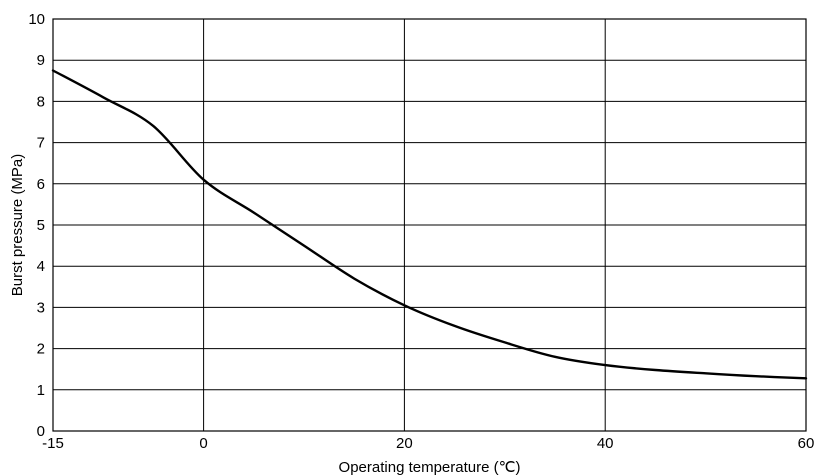 The height and width of the screenshot is (476, 819). Describe the element at coordinates (41, 307) in the screenshot. I see `y-tick-label: 3` at that location.